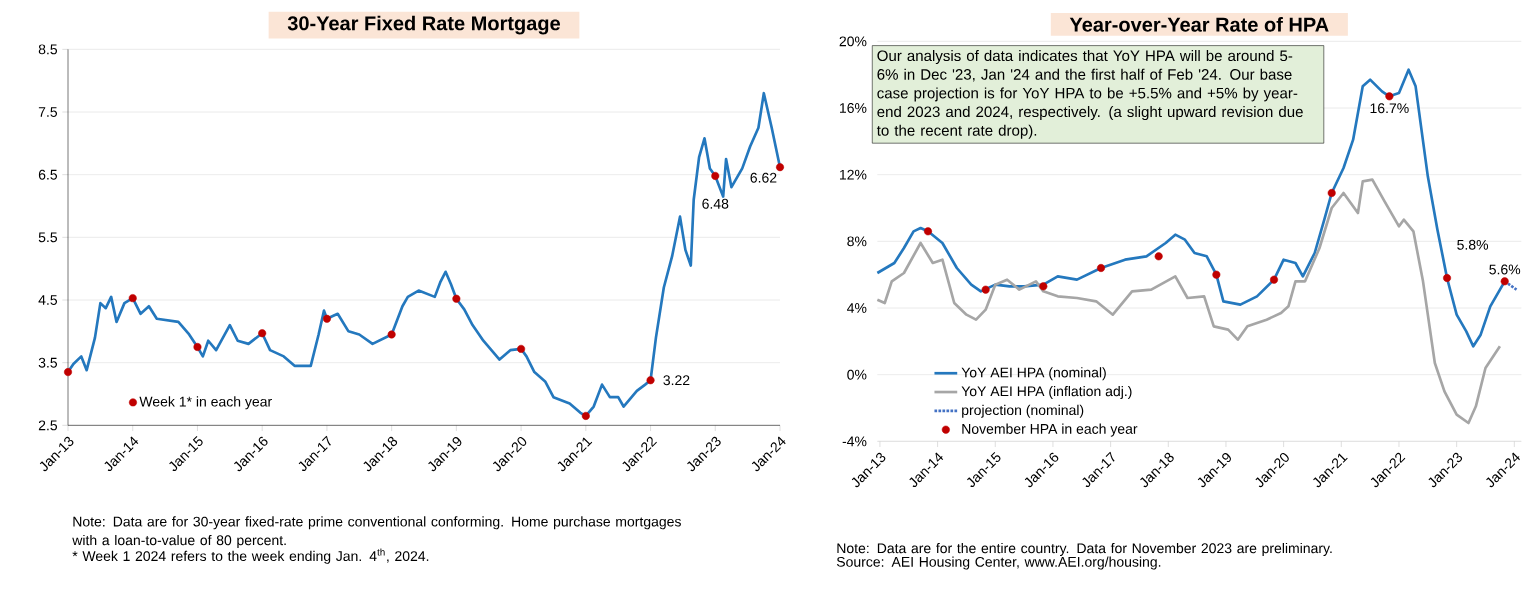 Image resolution: width=1536 pixels, height=612 pixels. I want to click on data-label: 5.6%, so click(1505, 269).